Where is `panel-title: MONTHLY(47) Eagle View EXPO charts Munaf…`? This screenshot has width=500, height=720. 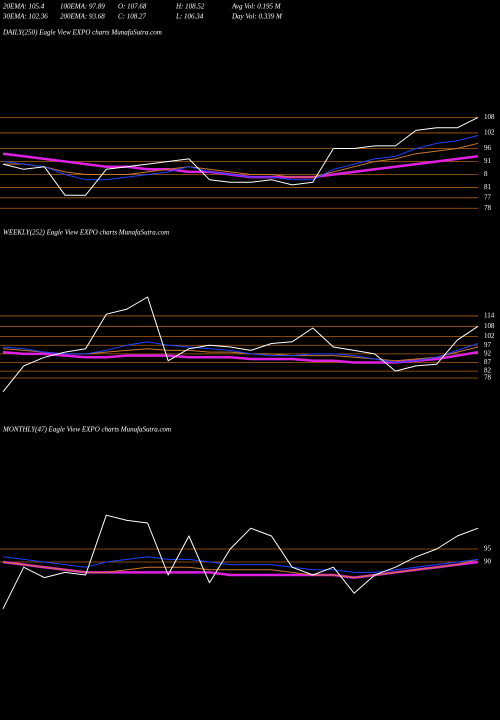
panel-title: MONTHLY(47) Eagle View EXPO charts Munaf… is located at coordinates (86, 430).